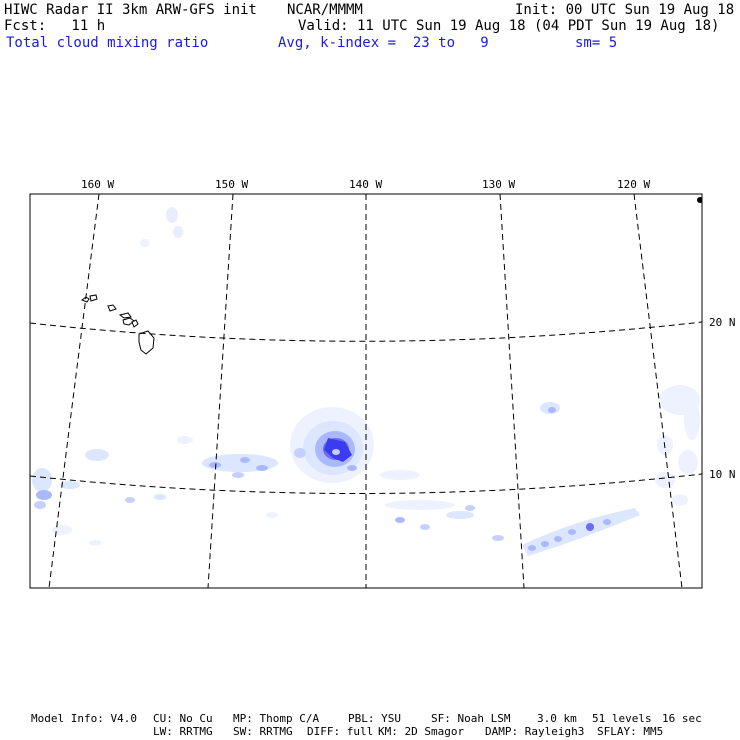 The height and width of the screenshot is (740, 740). I want to click on sw-scheme: SW: RRTMG, so click(263, 731).